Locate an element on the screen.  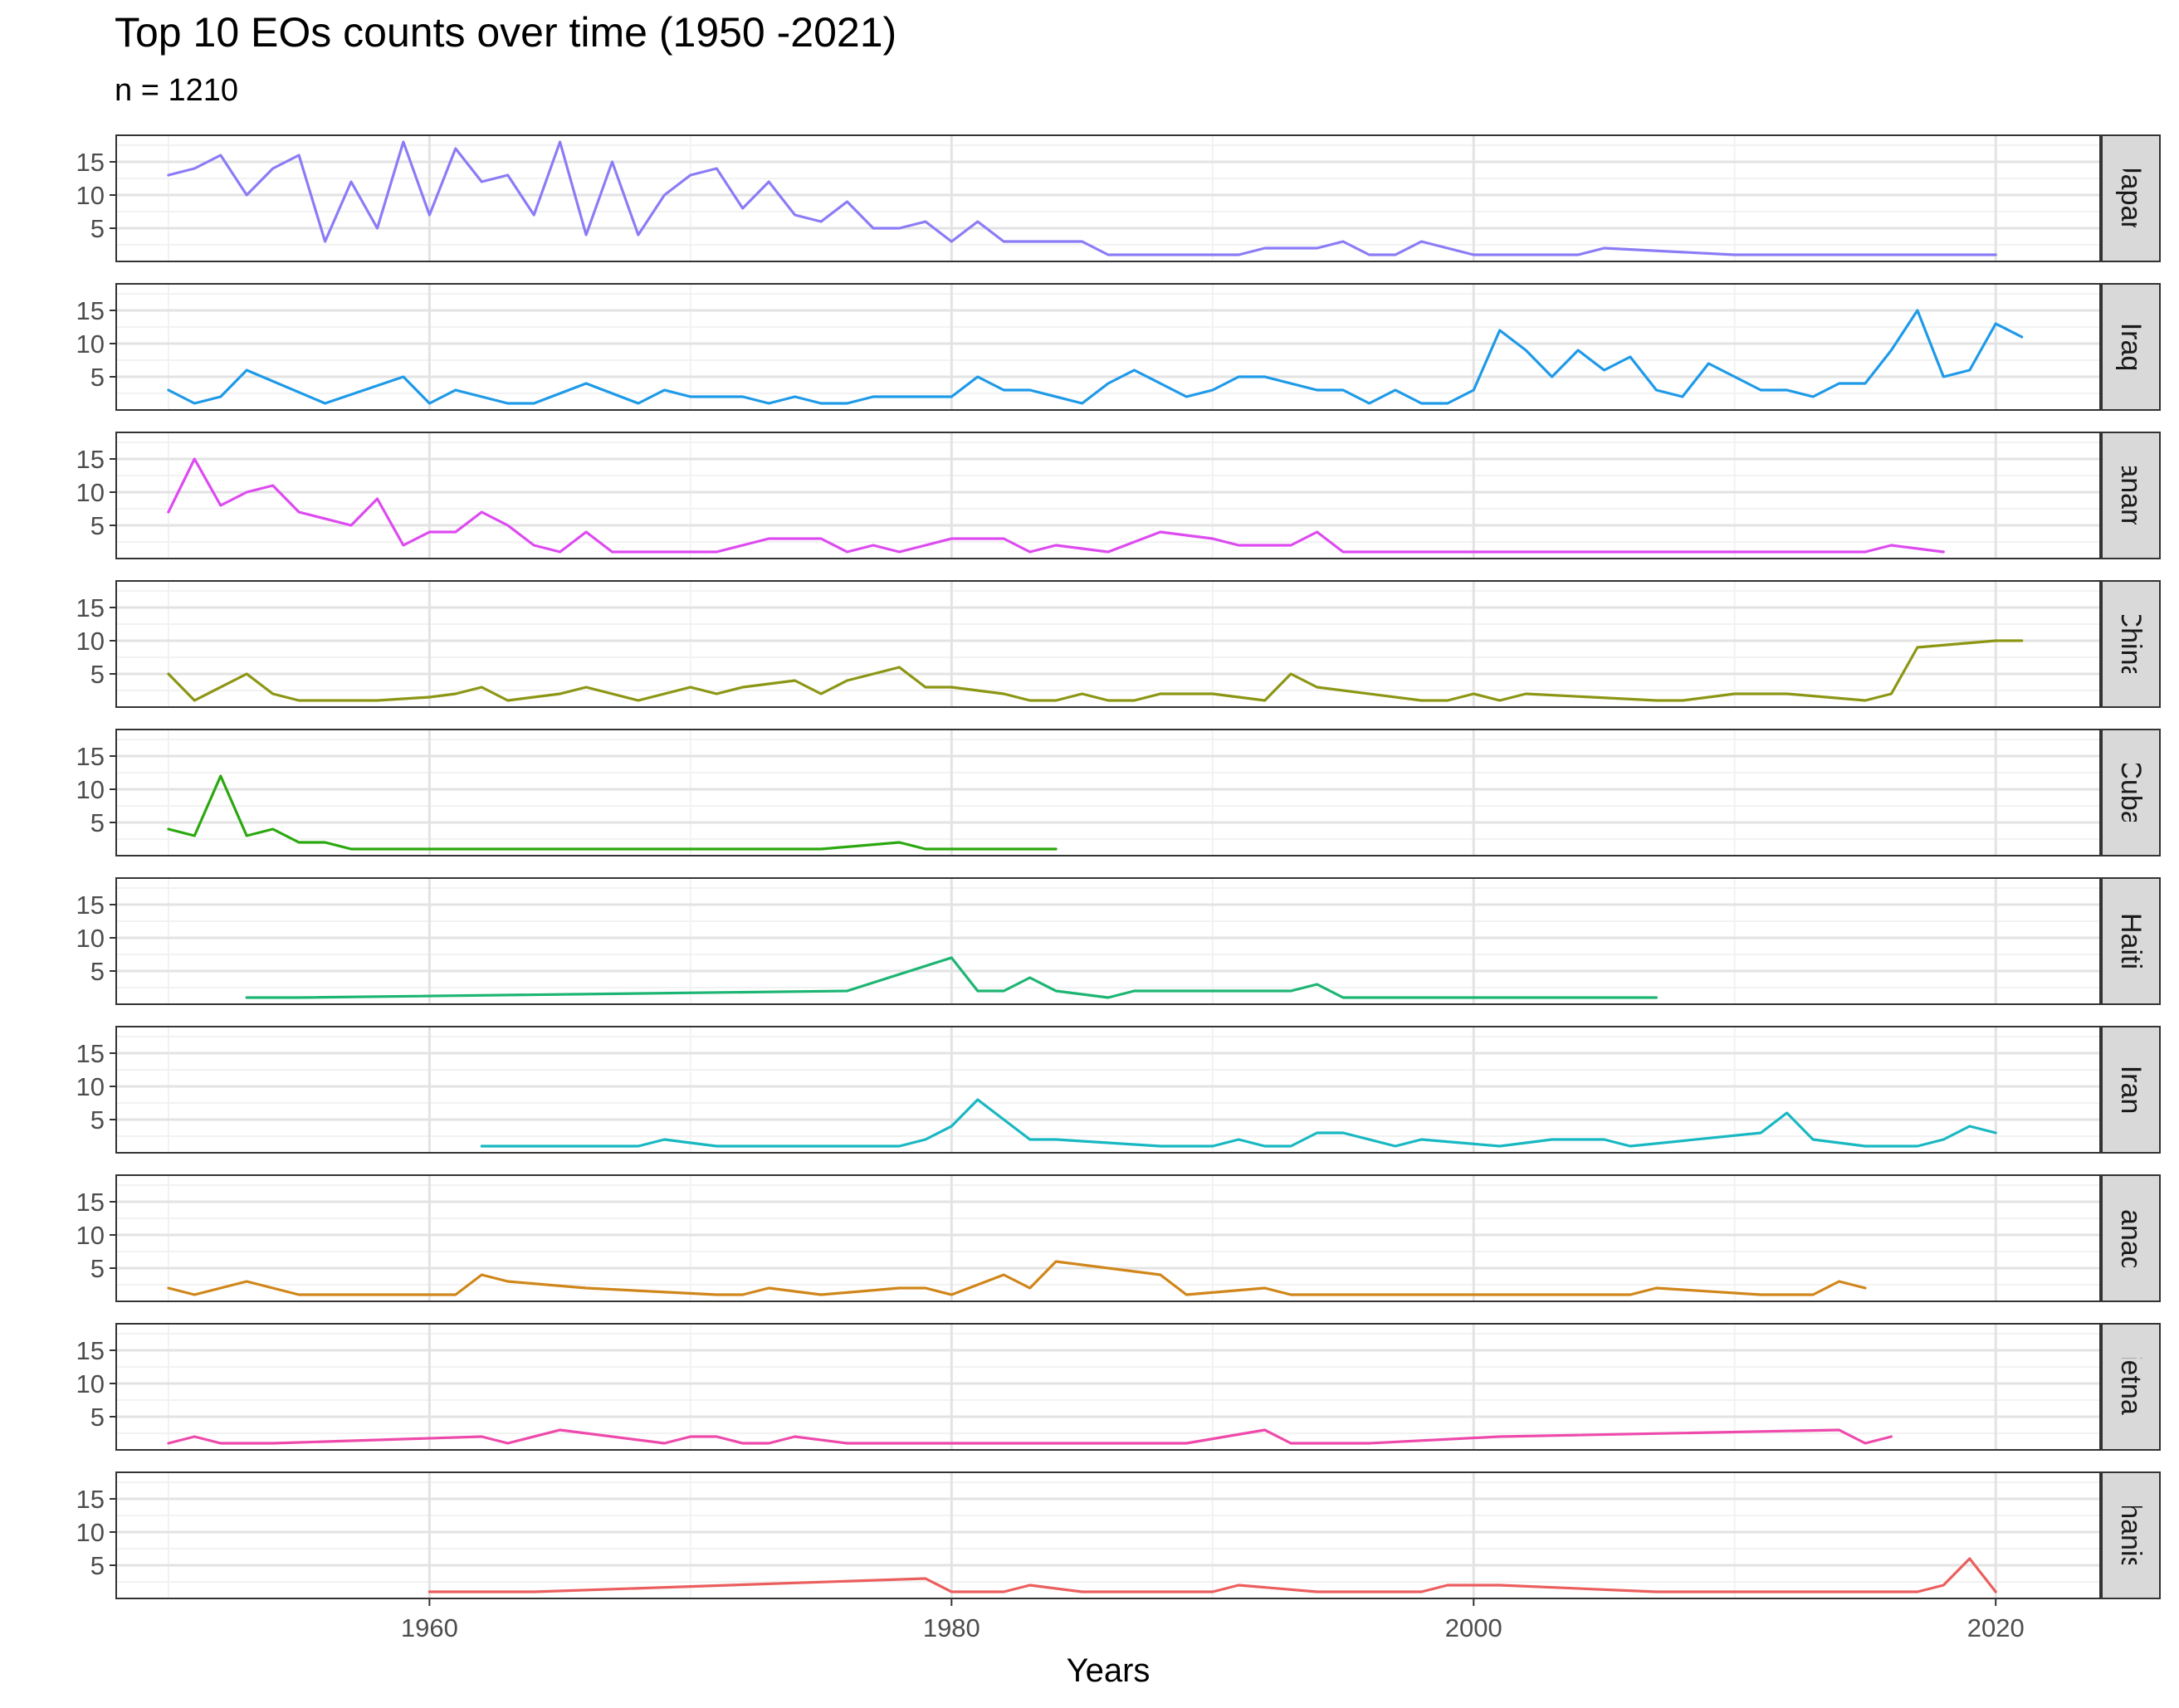
facet-strip-label: Afghanistan is located at coordinates (2131, 1535).